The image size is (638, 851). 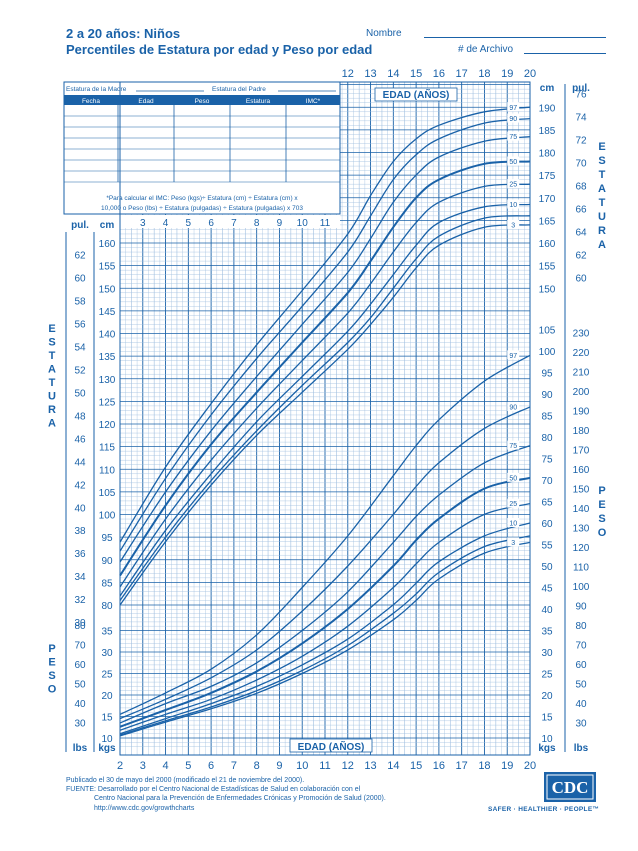 What do you see at coordinates (601, 161) in the screenshot?
I see `right-stature-title: S` at bounding box center [601, 161].